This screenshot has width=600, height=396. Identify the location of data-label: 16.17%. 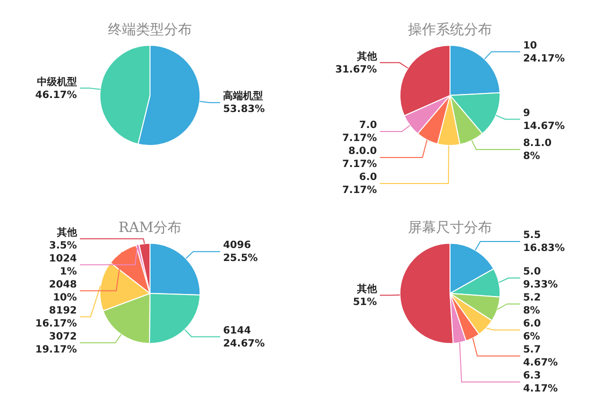
(56, 324).